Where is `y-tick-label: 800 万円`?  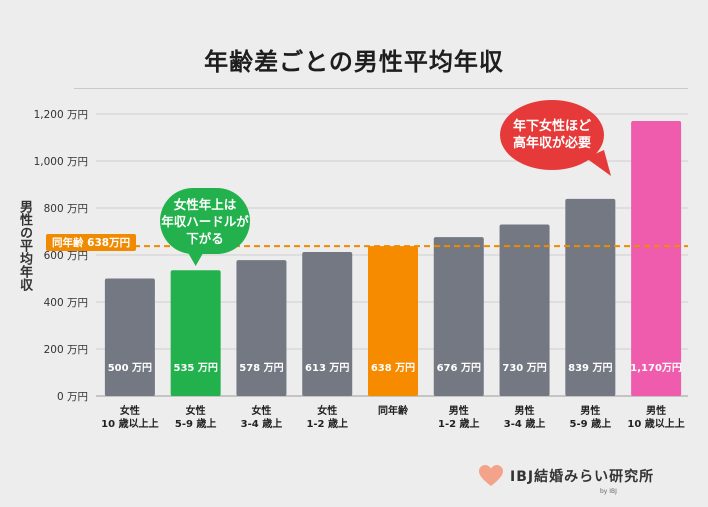
y-tick-label: 800 万円 is located at coordinates (66, 209).